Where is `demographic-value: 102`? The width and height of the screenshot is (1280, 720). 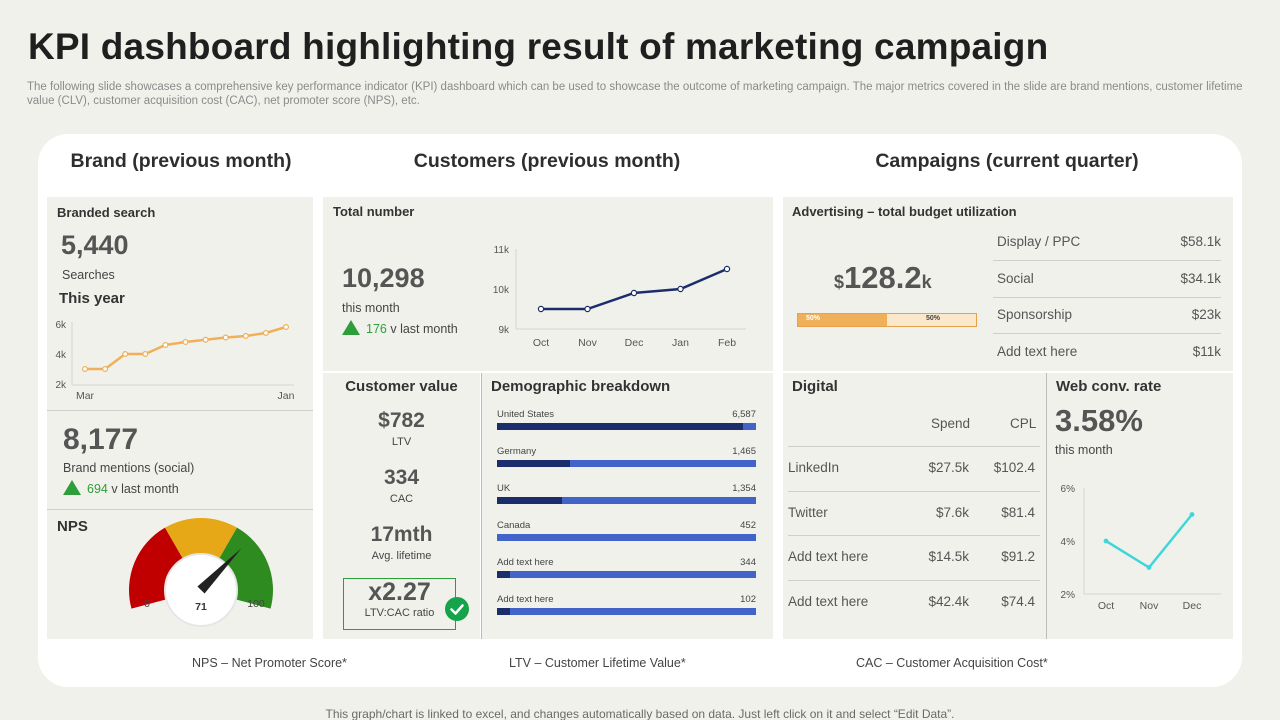 demographic-value: 102 is located at coordinates (748, 599).